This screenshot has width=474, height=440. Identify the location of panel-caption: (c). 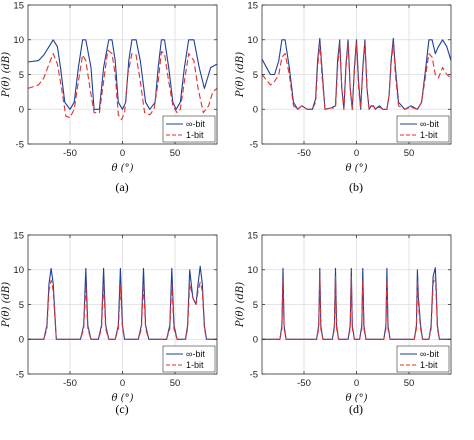
(121, 409).